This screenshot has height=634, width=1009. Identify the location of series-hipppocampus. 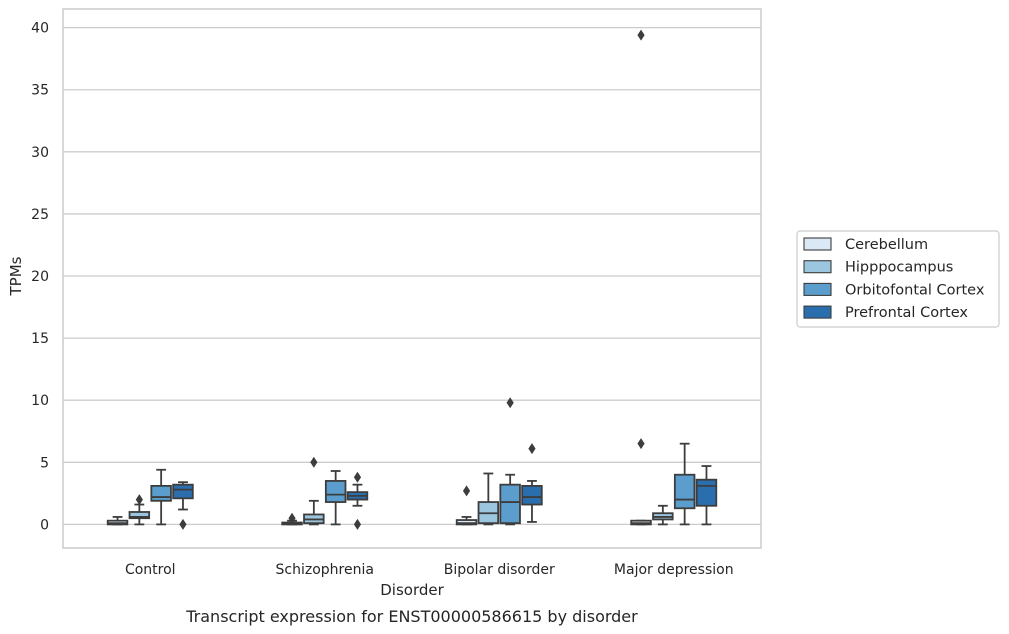
(401, 491).